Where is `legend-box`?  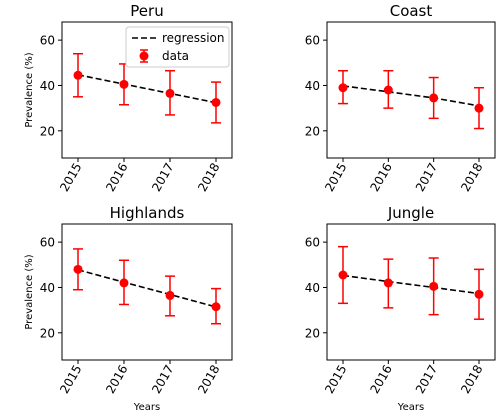 legend-box is located at coordinates (177, 47).